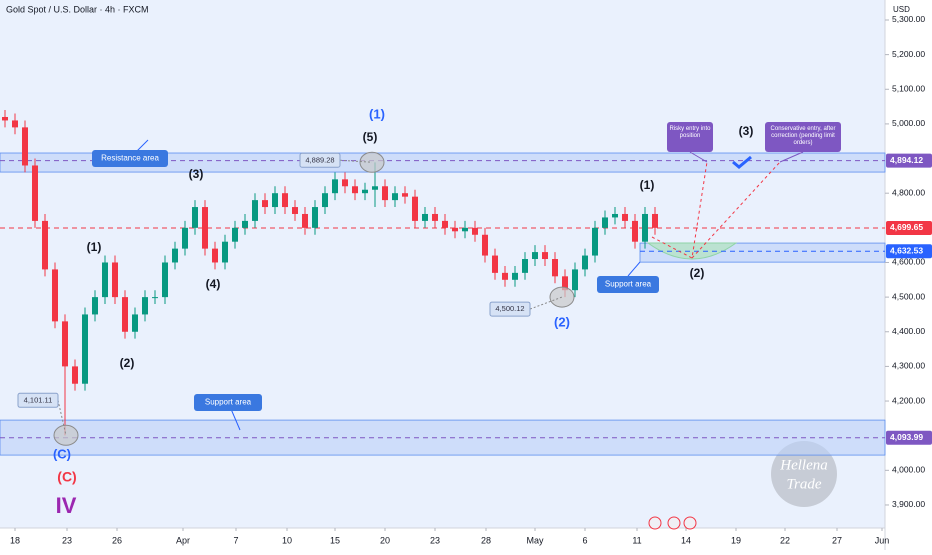  Describe the element at coordinates (510, 309) in the screenshot. I see `point-tag` at that location.